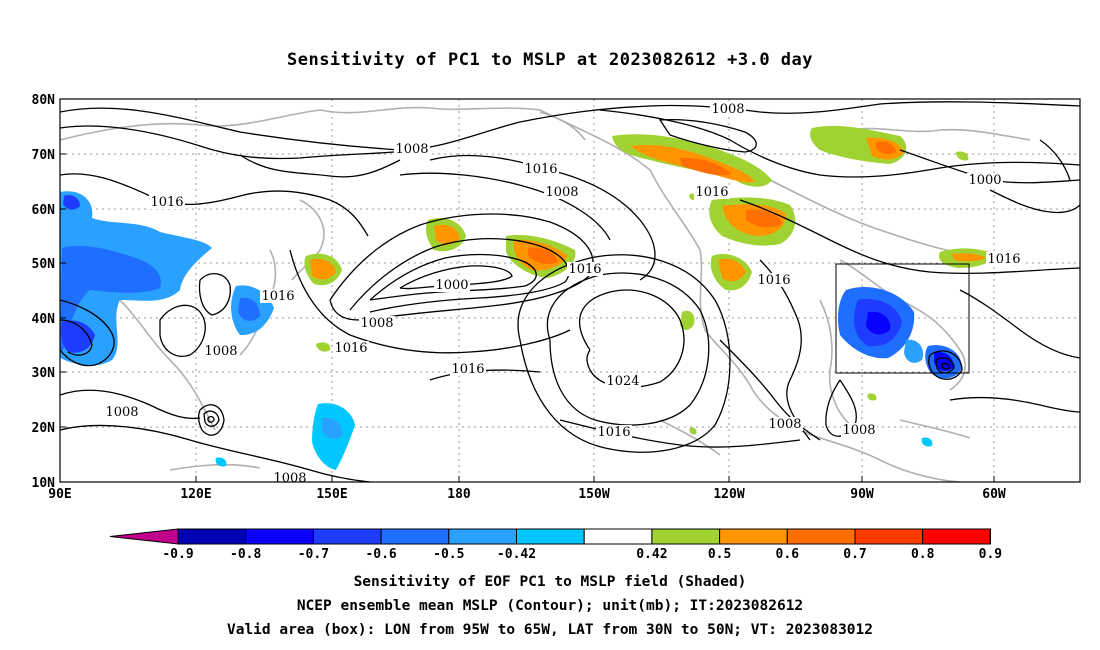 This screenshot has width=1100, height=650. What do you see at coordinates (44, 319) in the screenshot?
I see `lat-label: 40N` at bounding box center [44, 319].